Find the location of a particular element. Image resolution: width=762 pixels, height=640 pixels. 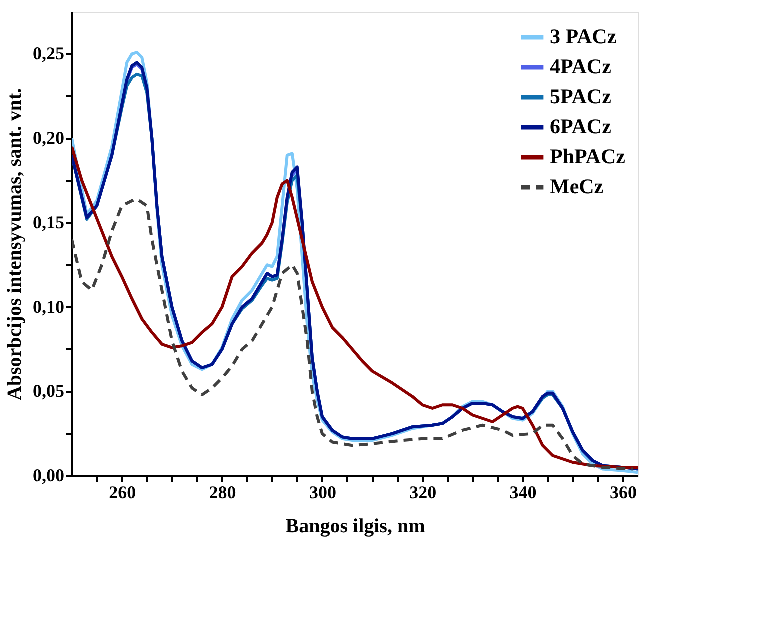

y-axis-title: Absorbcijos intensyvumas, sant. vnt. is located at coordinates (15, 244).